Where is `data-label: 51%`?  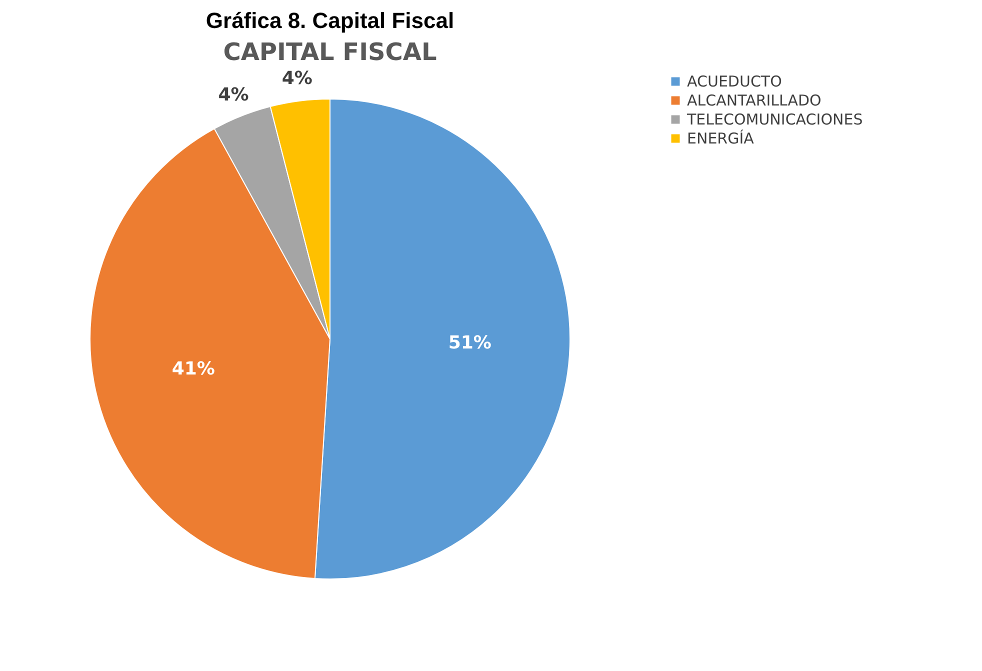
data-label: 51% is located at coordinates (470, 343).